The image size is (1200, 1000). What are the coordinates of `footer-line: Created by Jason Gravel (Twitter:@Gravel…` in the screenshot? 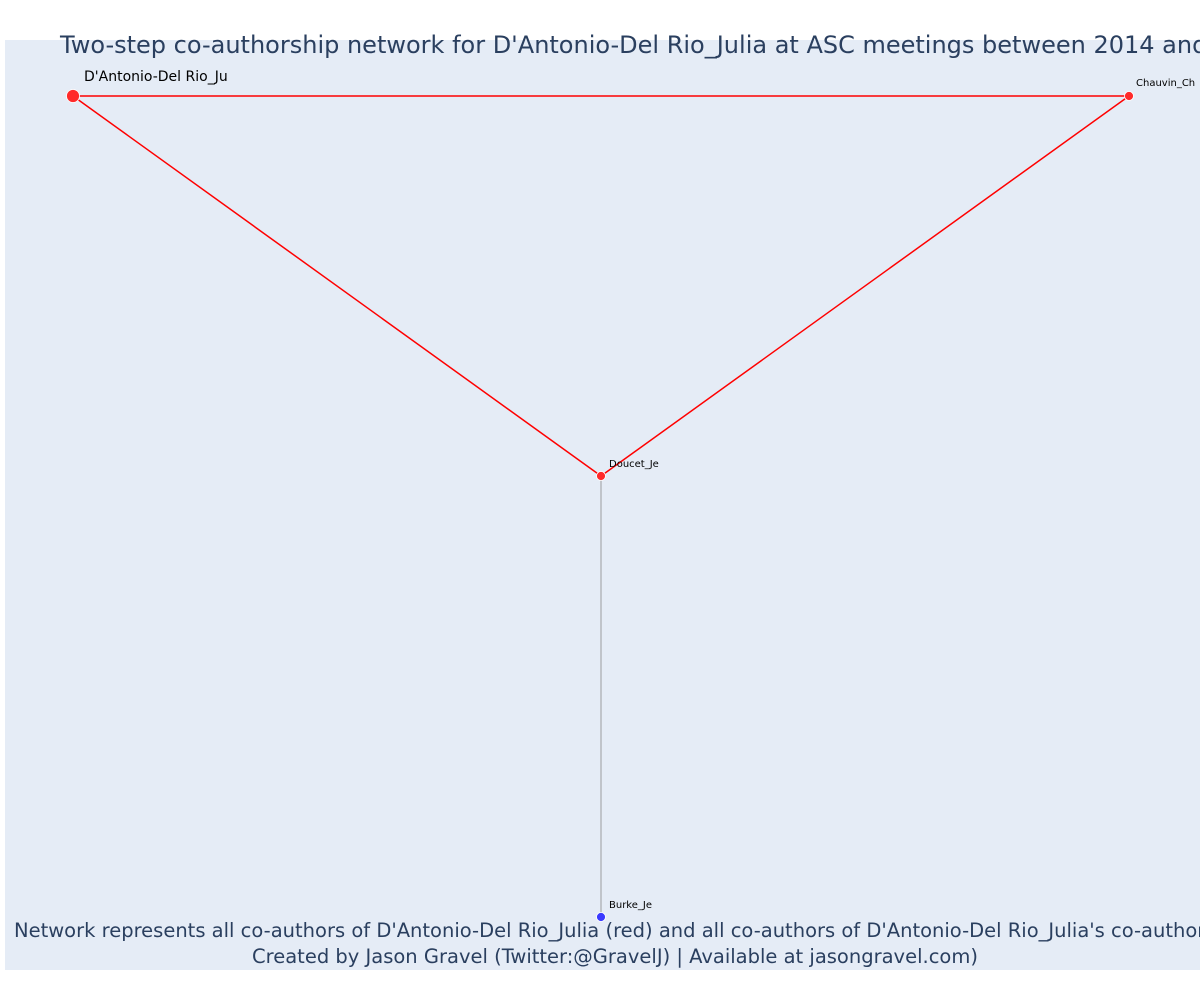 It's located at (615, 956).